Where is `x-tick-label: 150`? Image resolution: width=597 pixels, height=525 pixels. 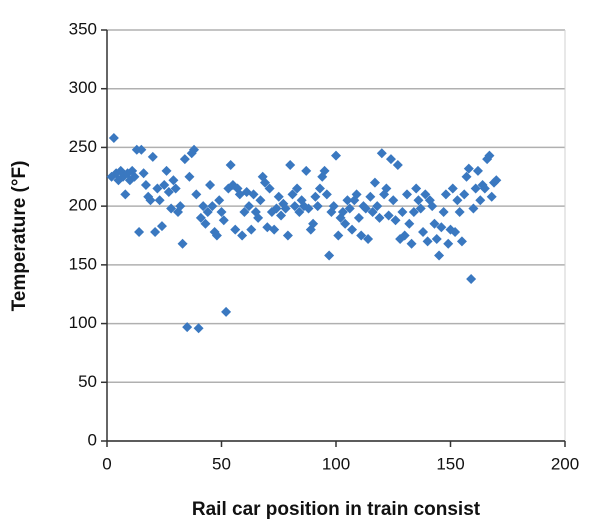 x-tick-label: 150 is located at coordinates (450, 463).